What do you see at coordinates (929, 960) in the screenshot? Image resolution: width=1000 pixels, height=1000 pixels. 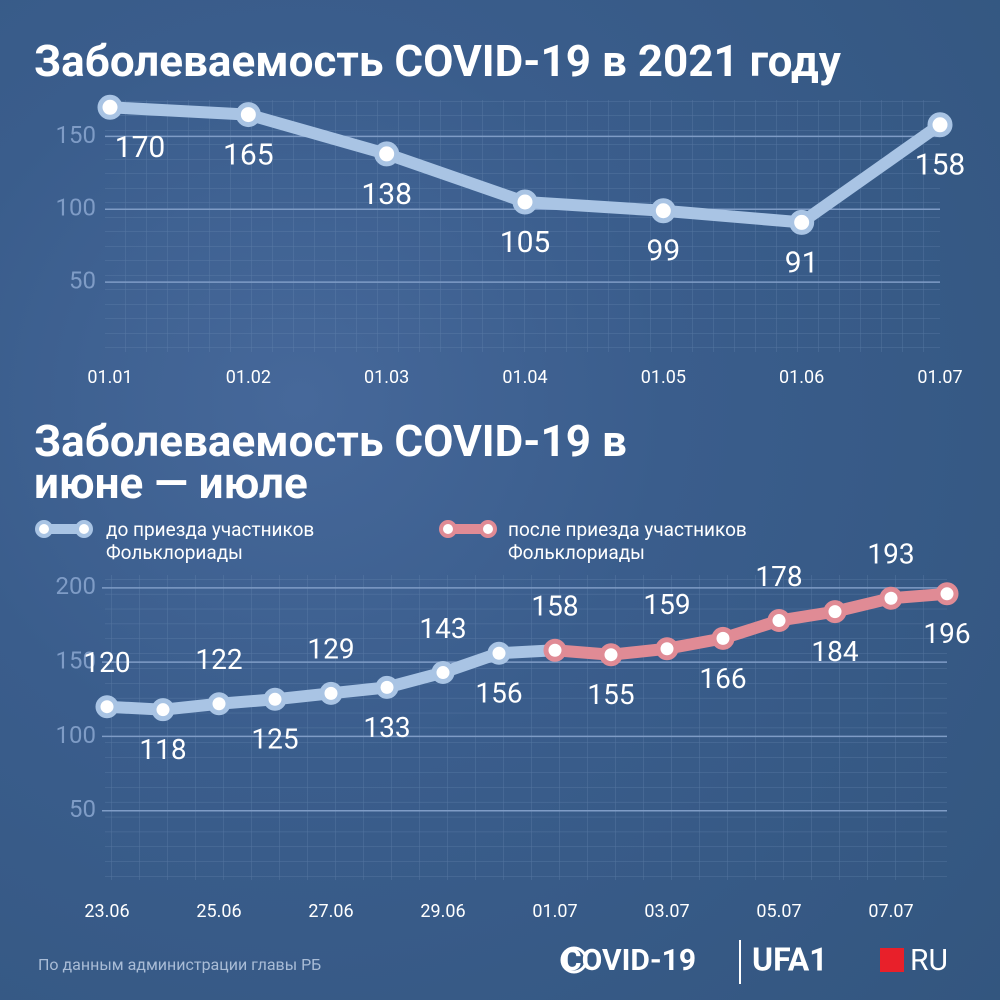 I see `logo-ru: RU` at bounding box center [929, 960].